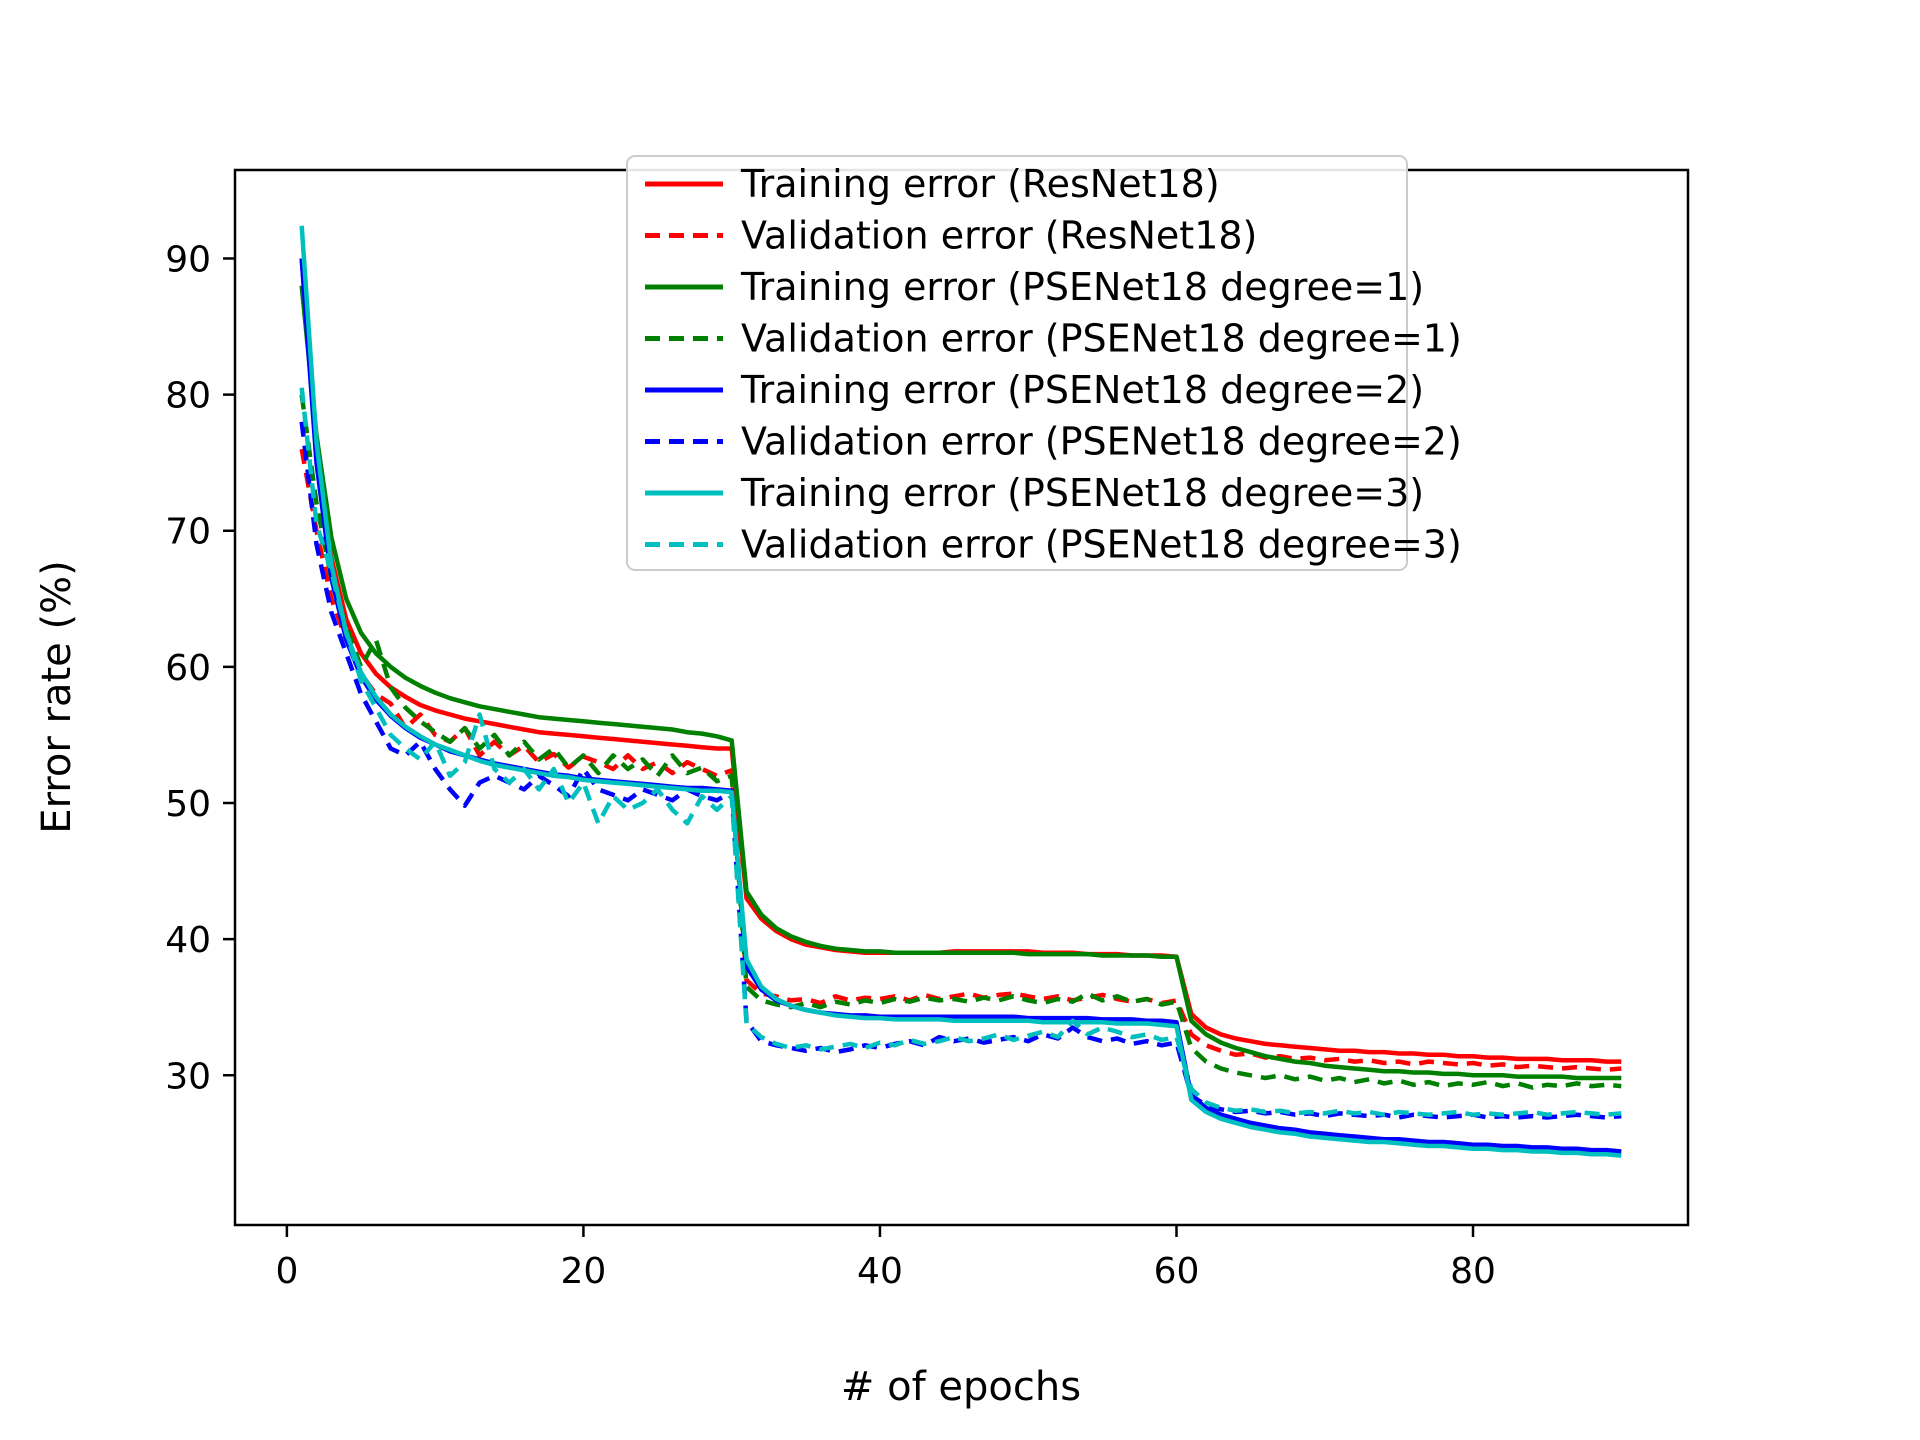 This screenshot has height=1440, width=1920. Describe the element at coordinates (1101, 442) in the screenshot. I see `legend-entry-label: Validation error (PSENet18 degree=2)` at that location.